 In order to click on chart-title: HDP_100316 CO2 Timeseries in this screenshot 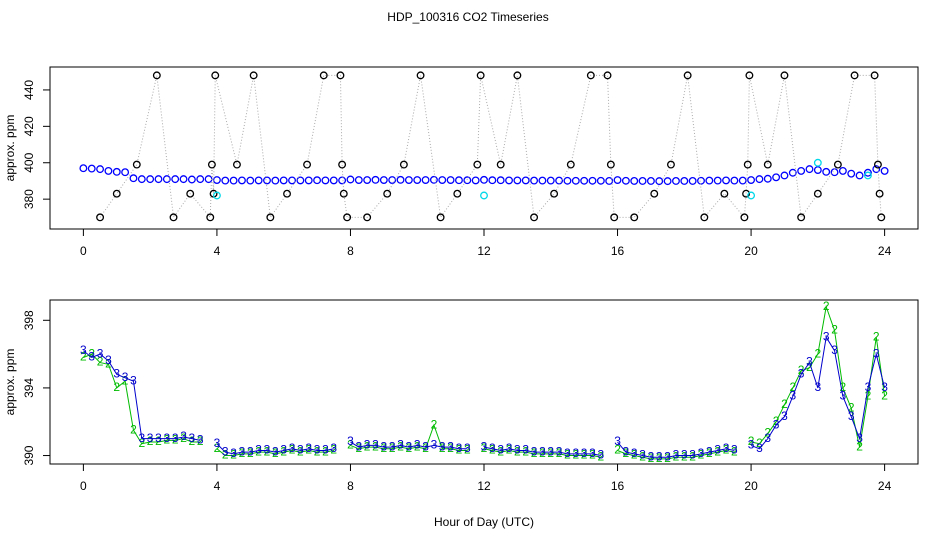, I will do `click(467, 17)`.